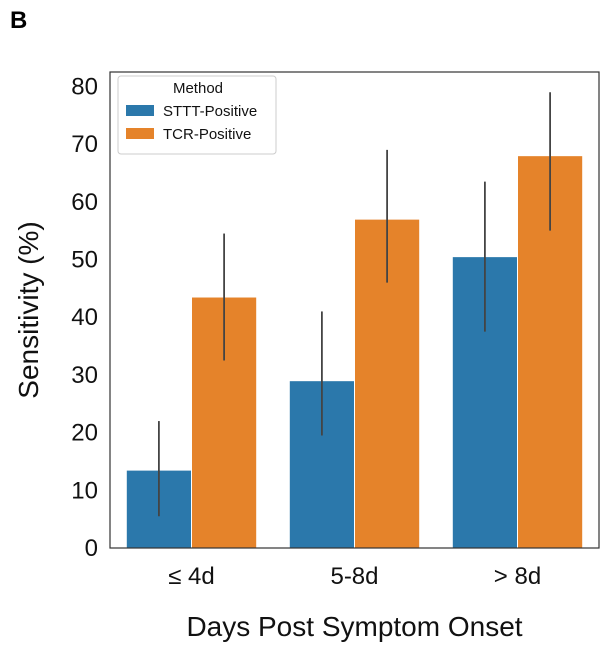  I want to click on legend-label: TCR-Positive, so click(207, 134).